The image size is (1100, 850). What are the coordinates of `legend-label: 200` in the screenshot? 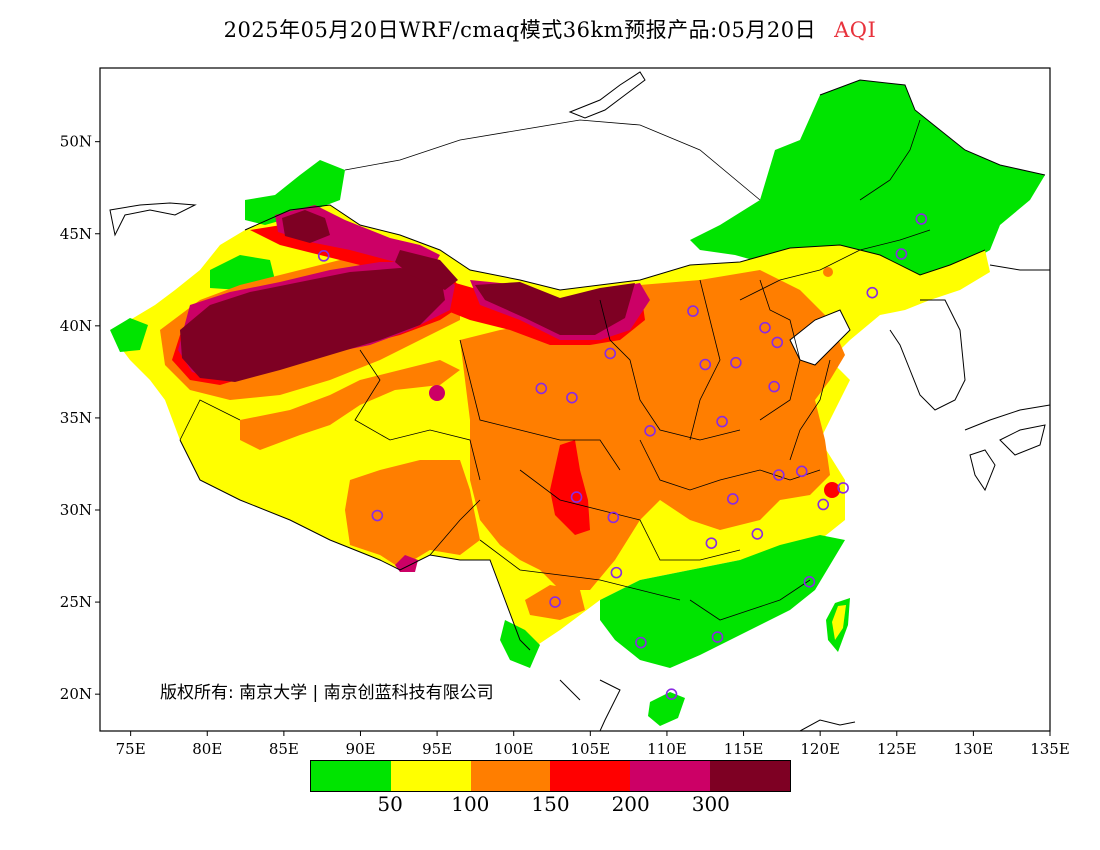 It's located at (630, 804).